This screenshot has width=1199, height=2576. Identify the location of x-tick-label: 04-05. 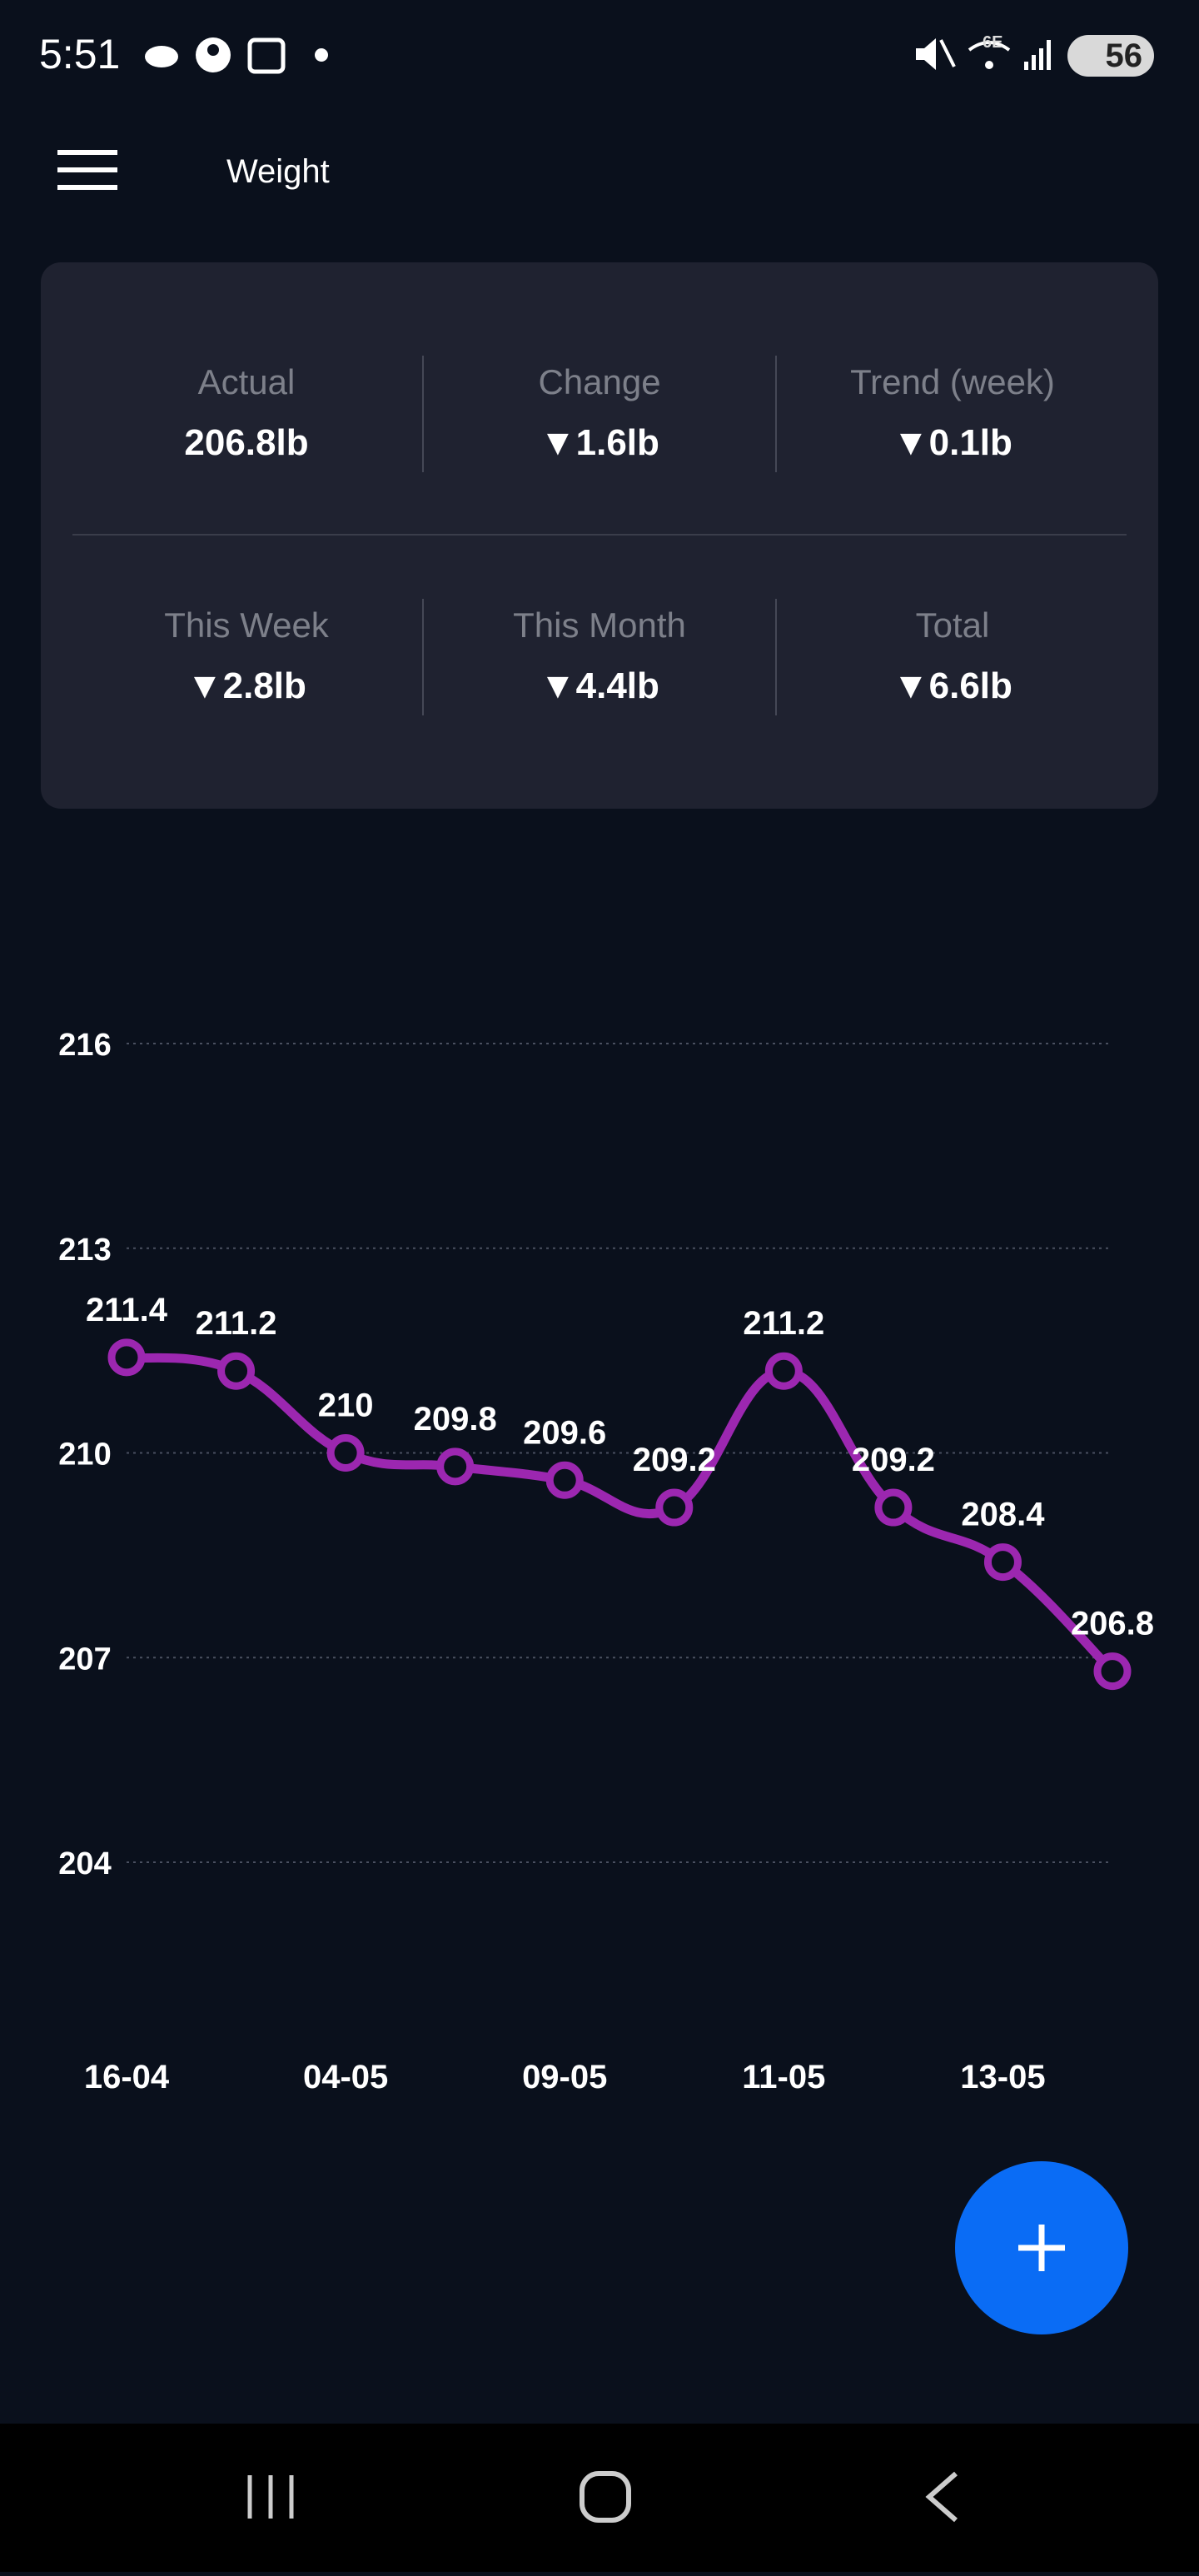
(345, 2077).